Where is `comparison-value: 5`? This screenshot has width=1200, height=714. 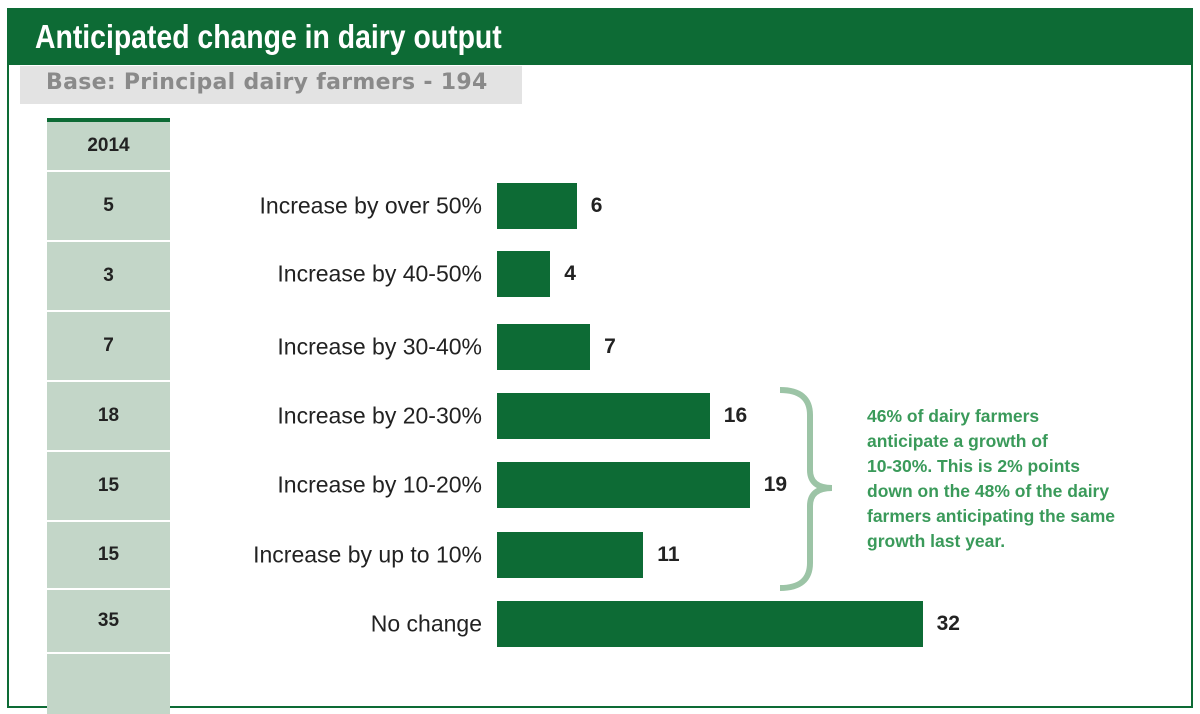
comparison-value: 5 is located at coordinates (108, 206).